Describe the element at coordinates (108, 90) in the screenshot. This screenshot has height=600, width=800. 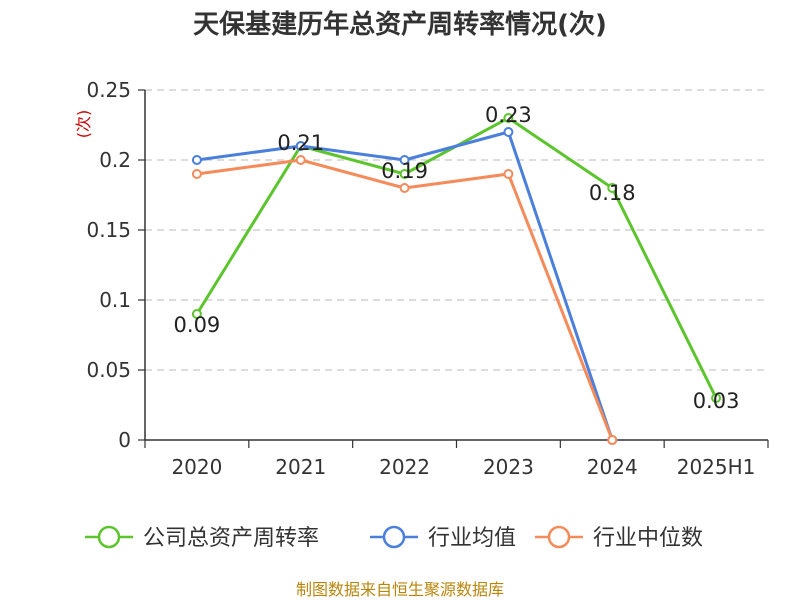
I see `y-tick-label: 0.25` at that location.